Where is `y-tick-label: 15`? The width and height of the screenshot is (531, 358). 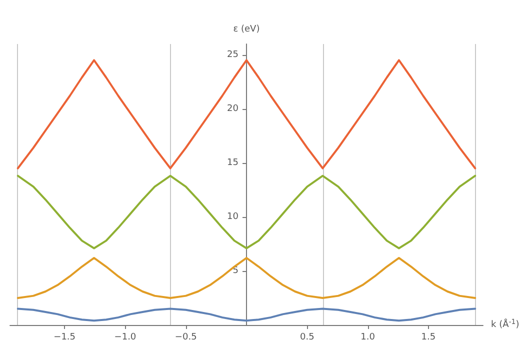 y-tick-label: 15 is located at coordinates (232, 163).